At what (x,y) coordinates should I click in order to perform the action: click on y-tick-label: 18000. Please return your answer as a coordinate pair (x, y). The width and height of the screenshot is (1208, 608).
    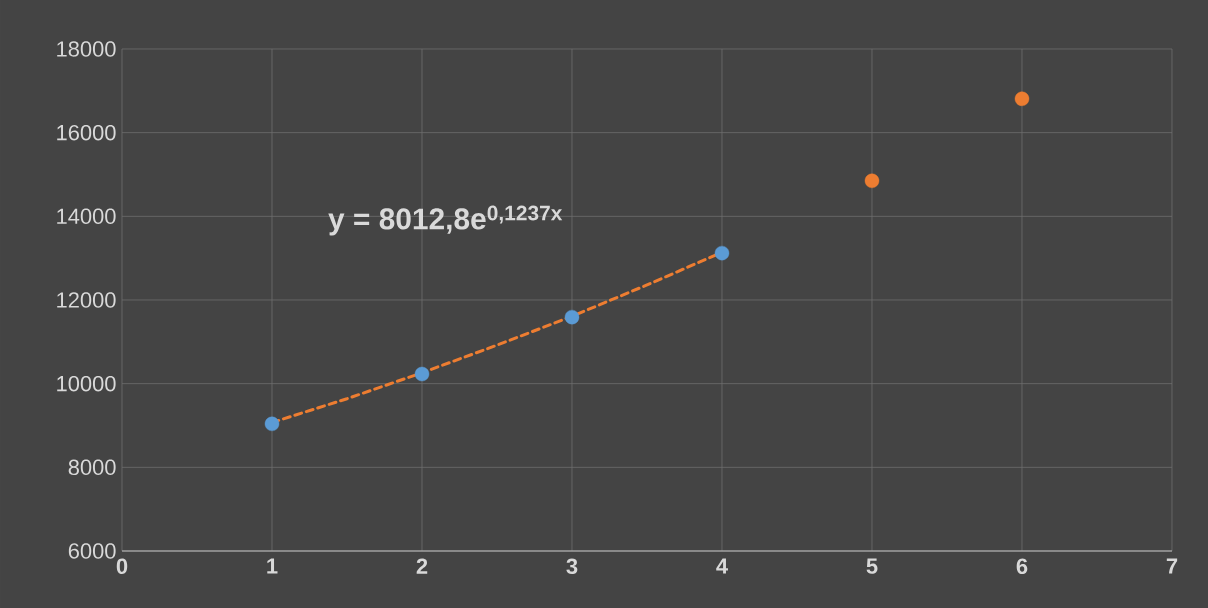
    Looking at the image, I should click on (86, 49).